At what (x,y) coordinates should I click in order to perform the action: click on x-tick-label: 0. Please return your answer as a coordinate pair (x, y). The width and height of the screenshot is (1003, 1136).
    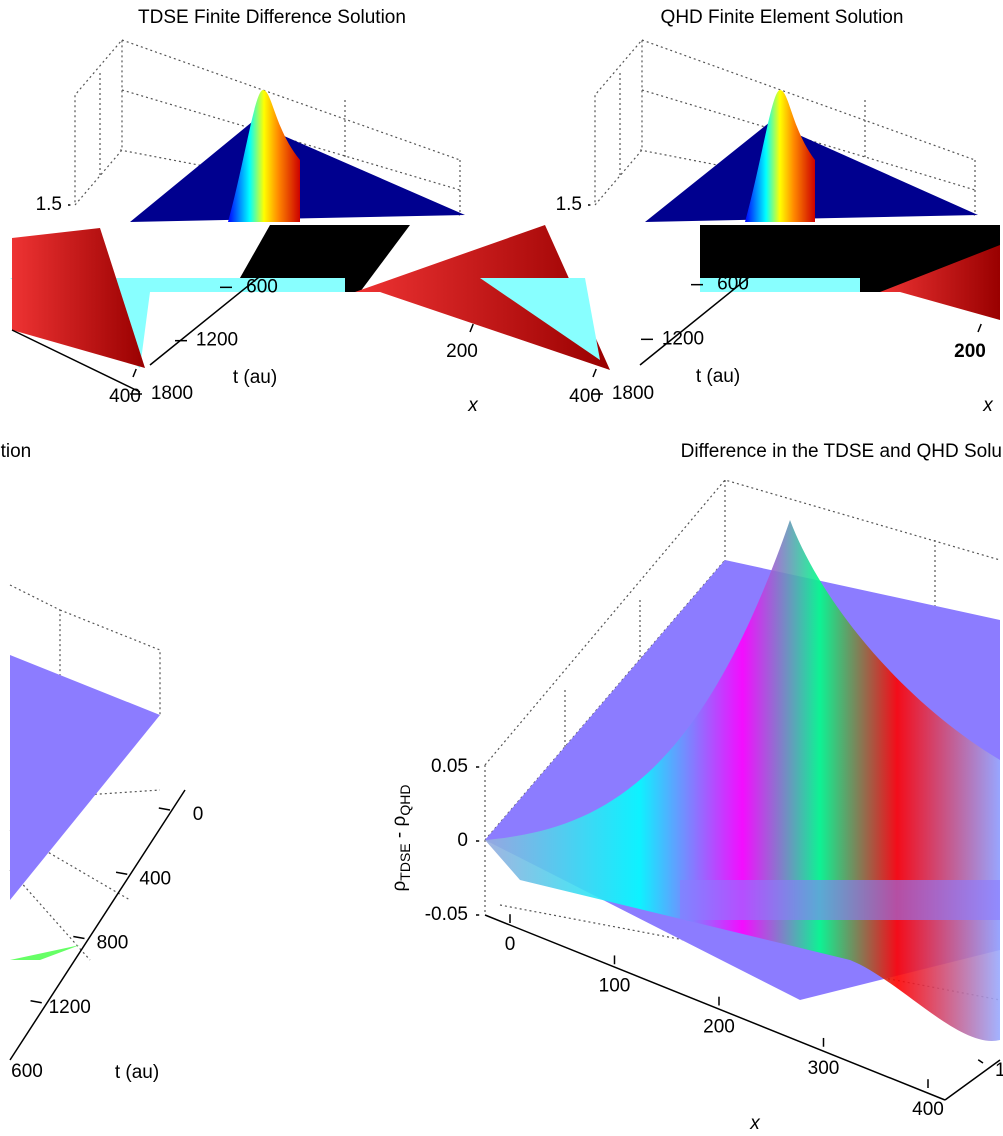
    Looking at the image, I should click on (510, 944).